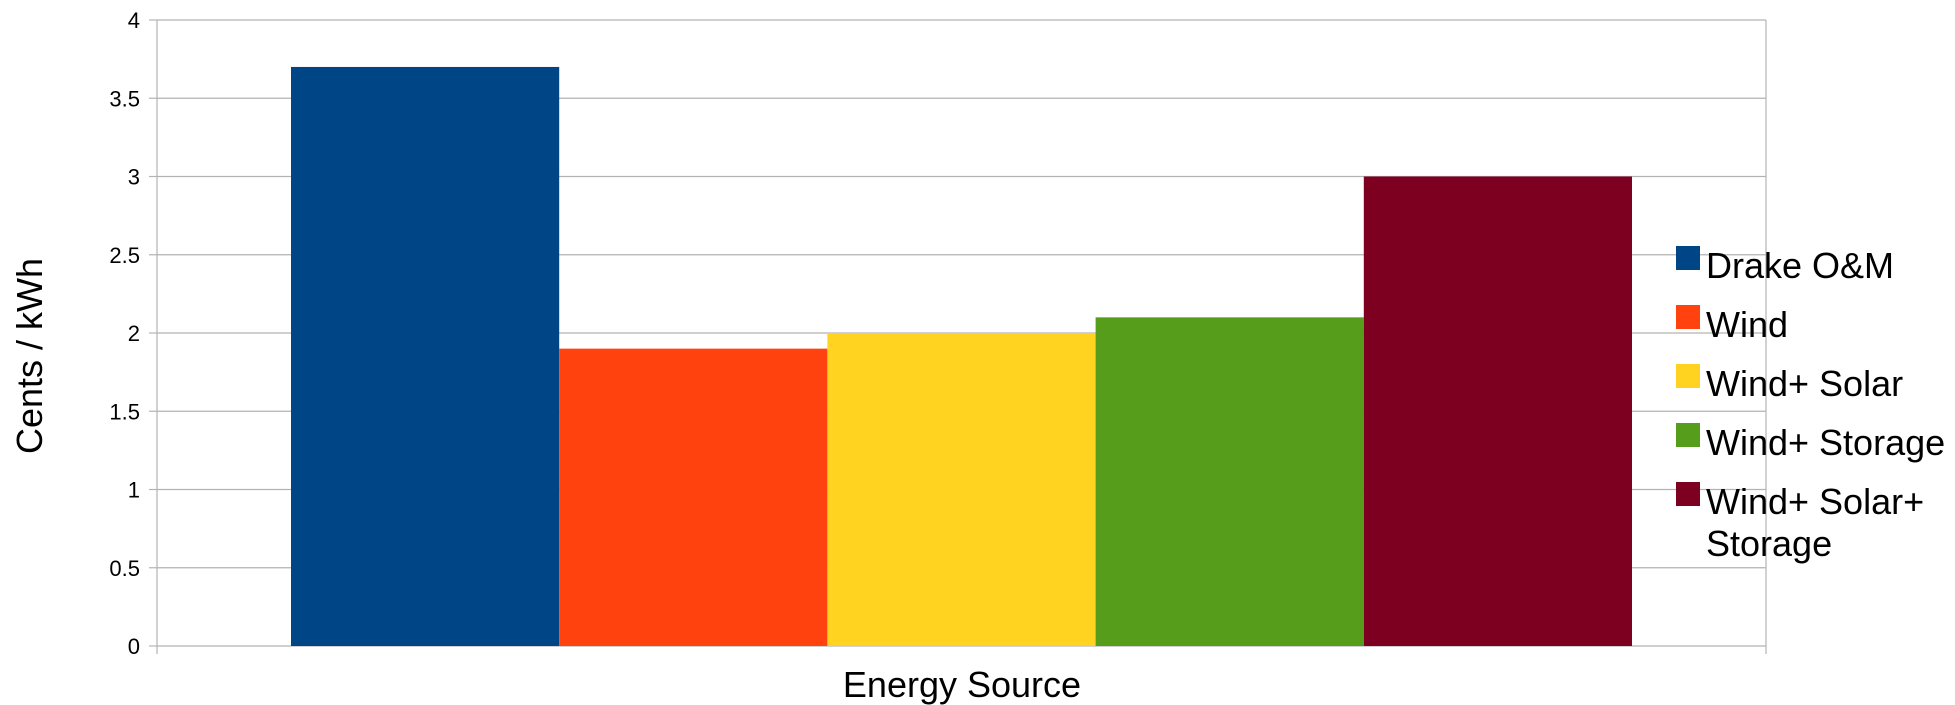 This screenshot has height=705, width=1955. I want to click on legend-label: Wind+ Solar+ Storage, so click(1815, 522).